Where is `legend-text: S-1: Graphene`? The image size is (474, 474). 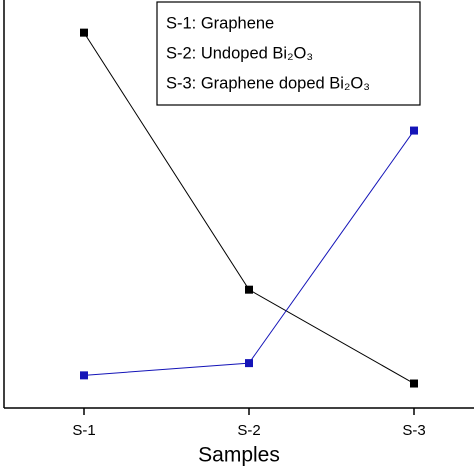
legend-text: S-1: Graphene is located at coordinates (220, 23).